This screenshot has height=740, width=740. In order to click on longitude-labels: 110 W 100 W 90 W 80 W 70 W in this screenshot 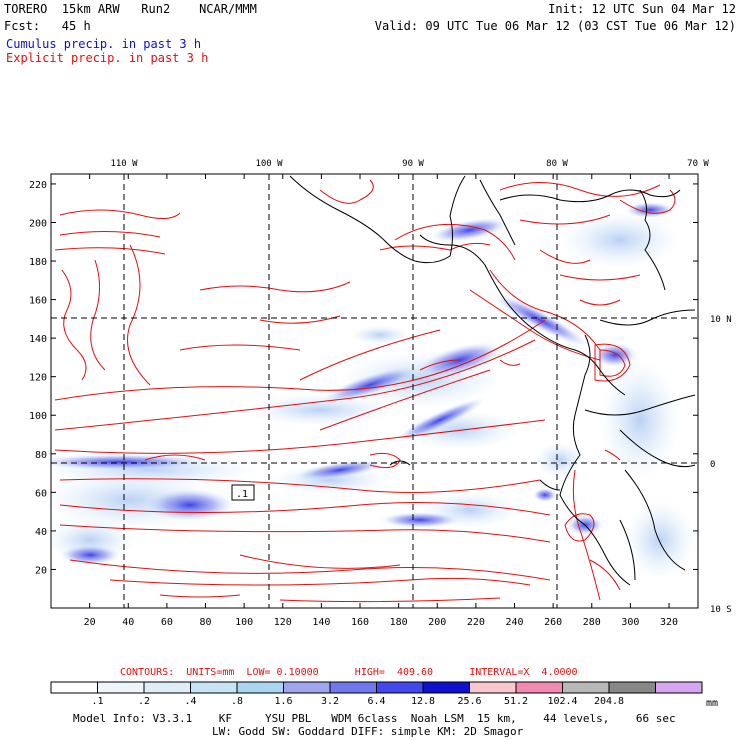, I will do `click(409, 164)`.